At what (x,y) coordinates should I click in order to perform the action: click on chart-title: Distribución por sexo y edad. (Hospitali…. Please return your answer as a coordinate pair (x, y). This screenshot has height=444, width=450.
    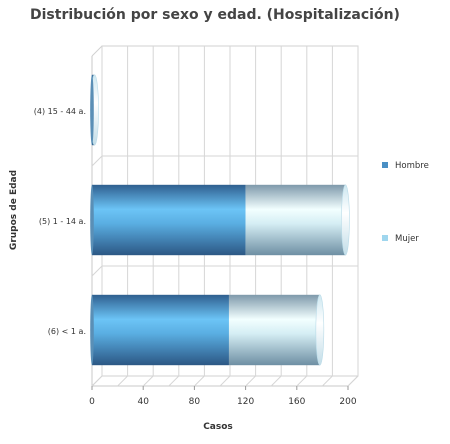
    Looking at the image, I should click on (215, 15).